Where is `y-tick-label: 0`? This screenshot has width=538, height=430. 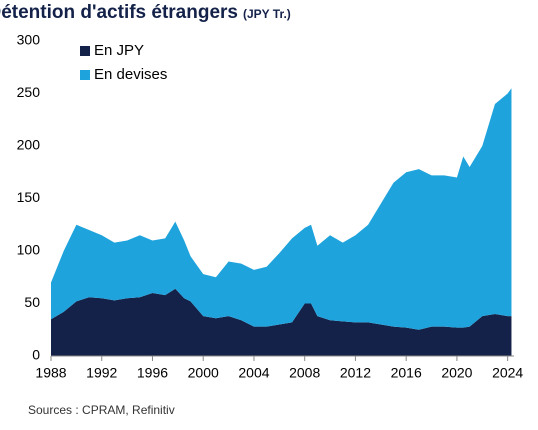
y-tick-label: 0 is located at coordinates (36, 355).